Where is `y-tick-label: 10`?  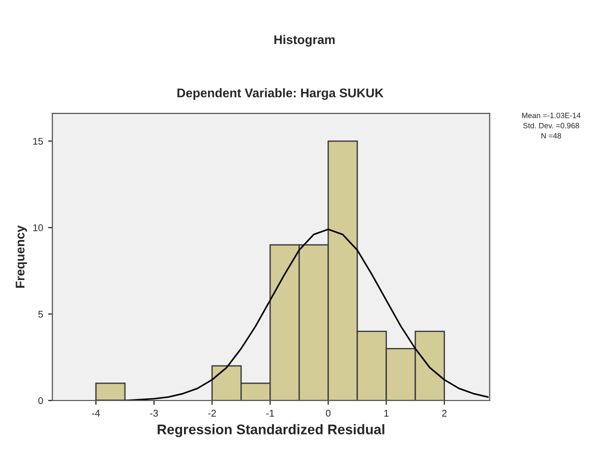
y-tick-label: 10 is located at coordinates (38, 228).